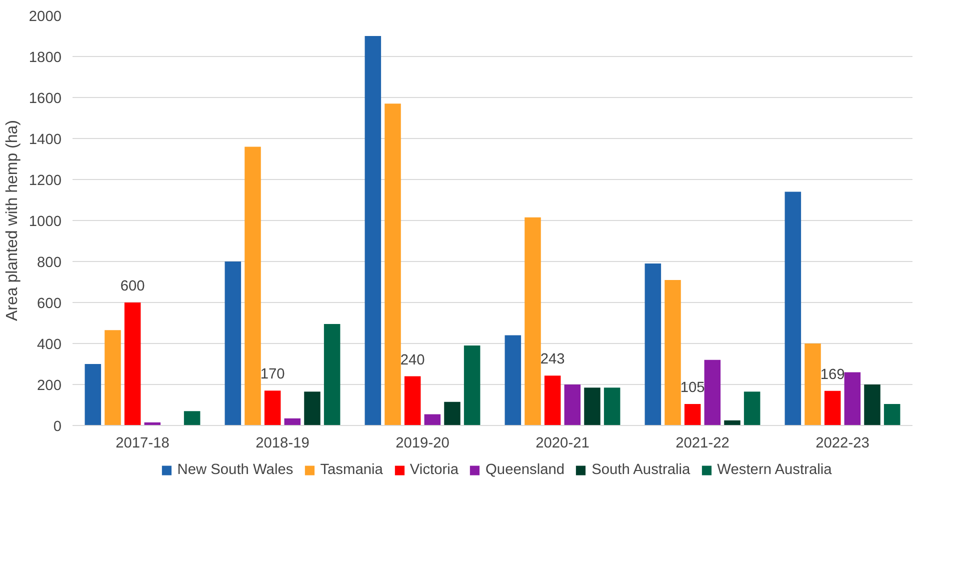  Describe the element at coordinates (57, 427) in the screenshot. I see `y-tick-label: 0` at that location.